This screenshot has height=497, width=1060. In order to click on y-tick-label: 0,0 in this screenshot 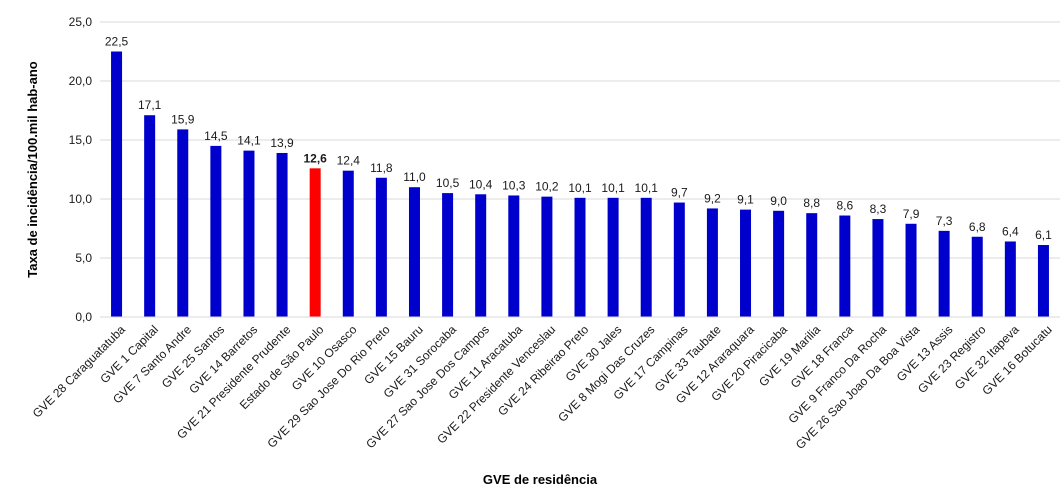, I will do `click(83, 317)`.